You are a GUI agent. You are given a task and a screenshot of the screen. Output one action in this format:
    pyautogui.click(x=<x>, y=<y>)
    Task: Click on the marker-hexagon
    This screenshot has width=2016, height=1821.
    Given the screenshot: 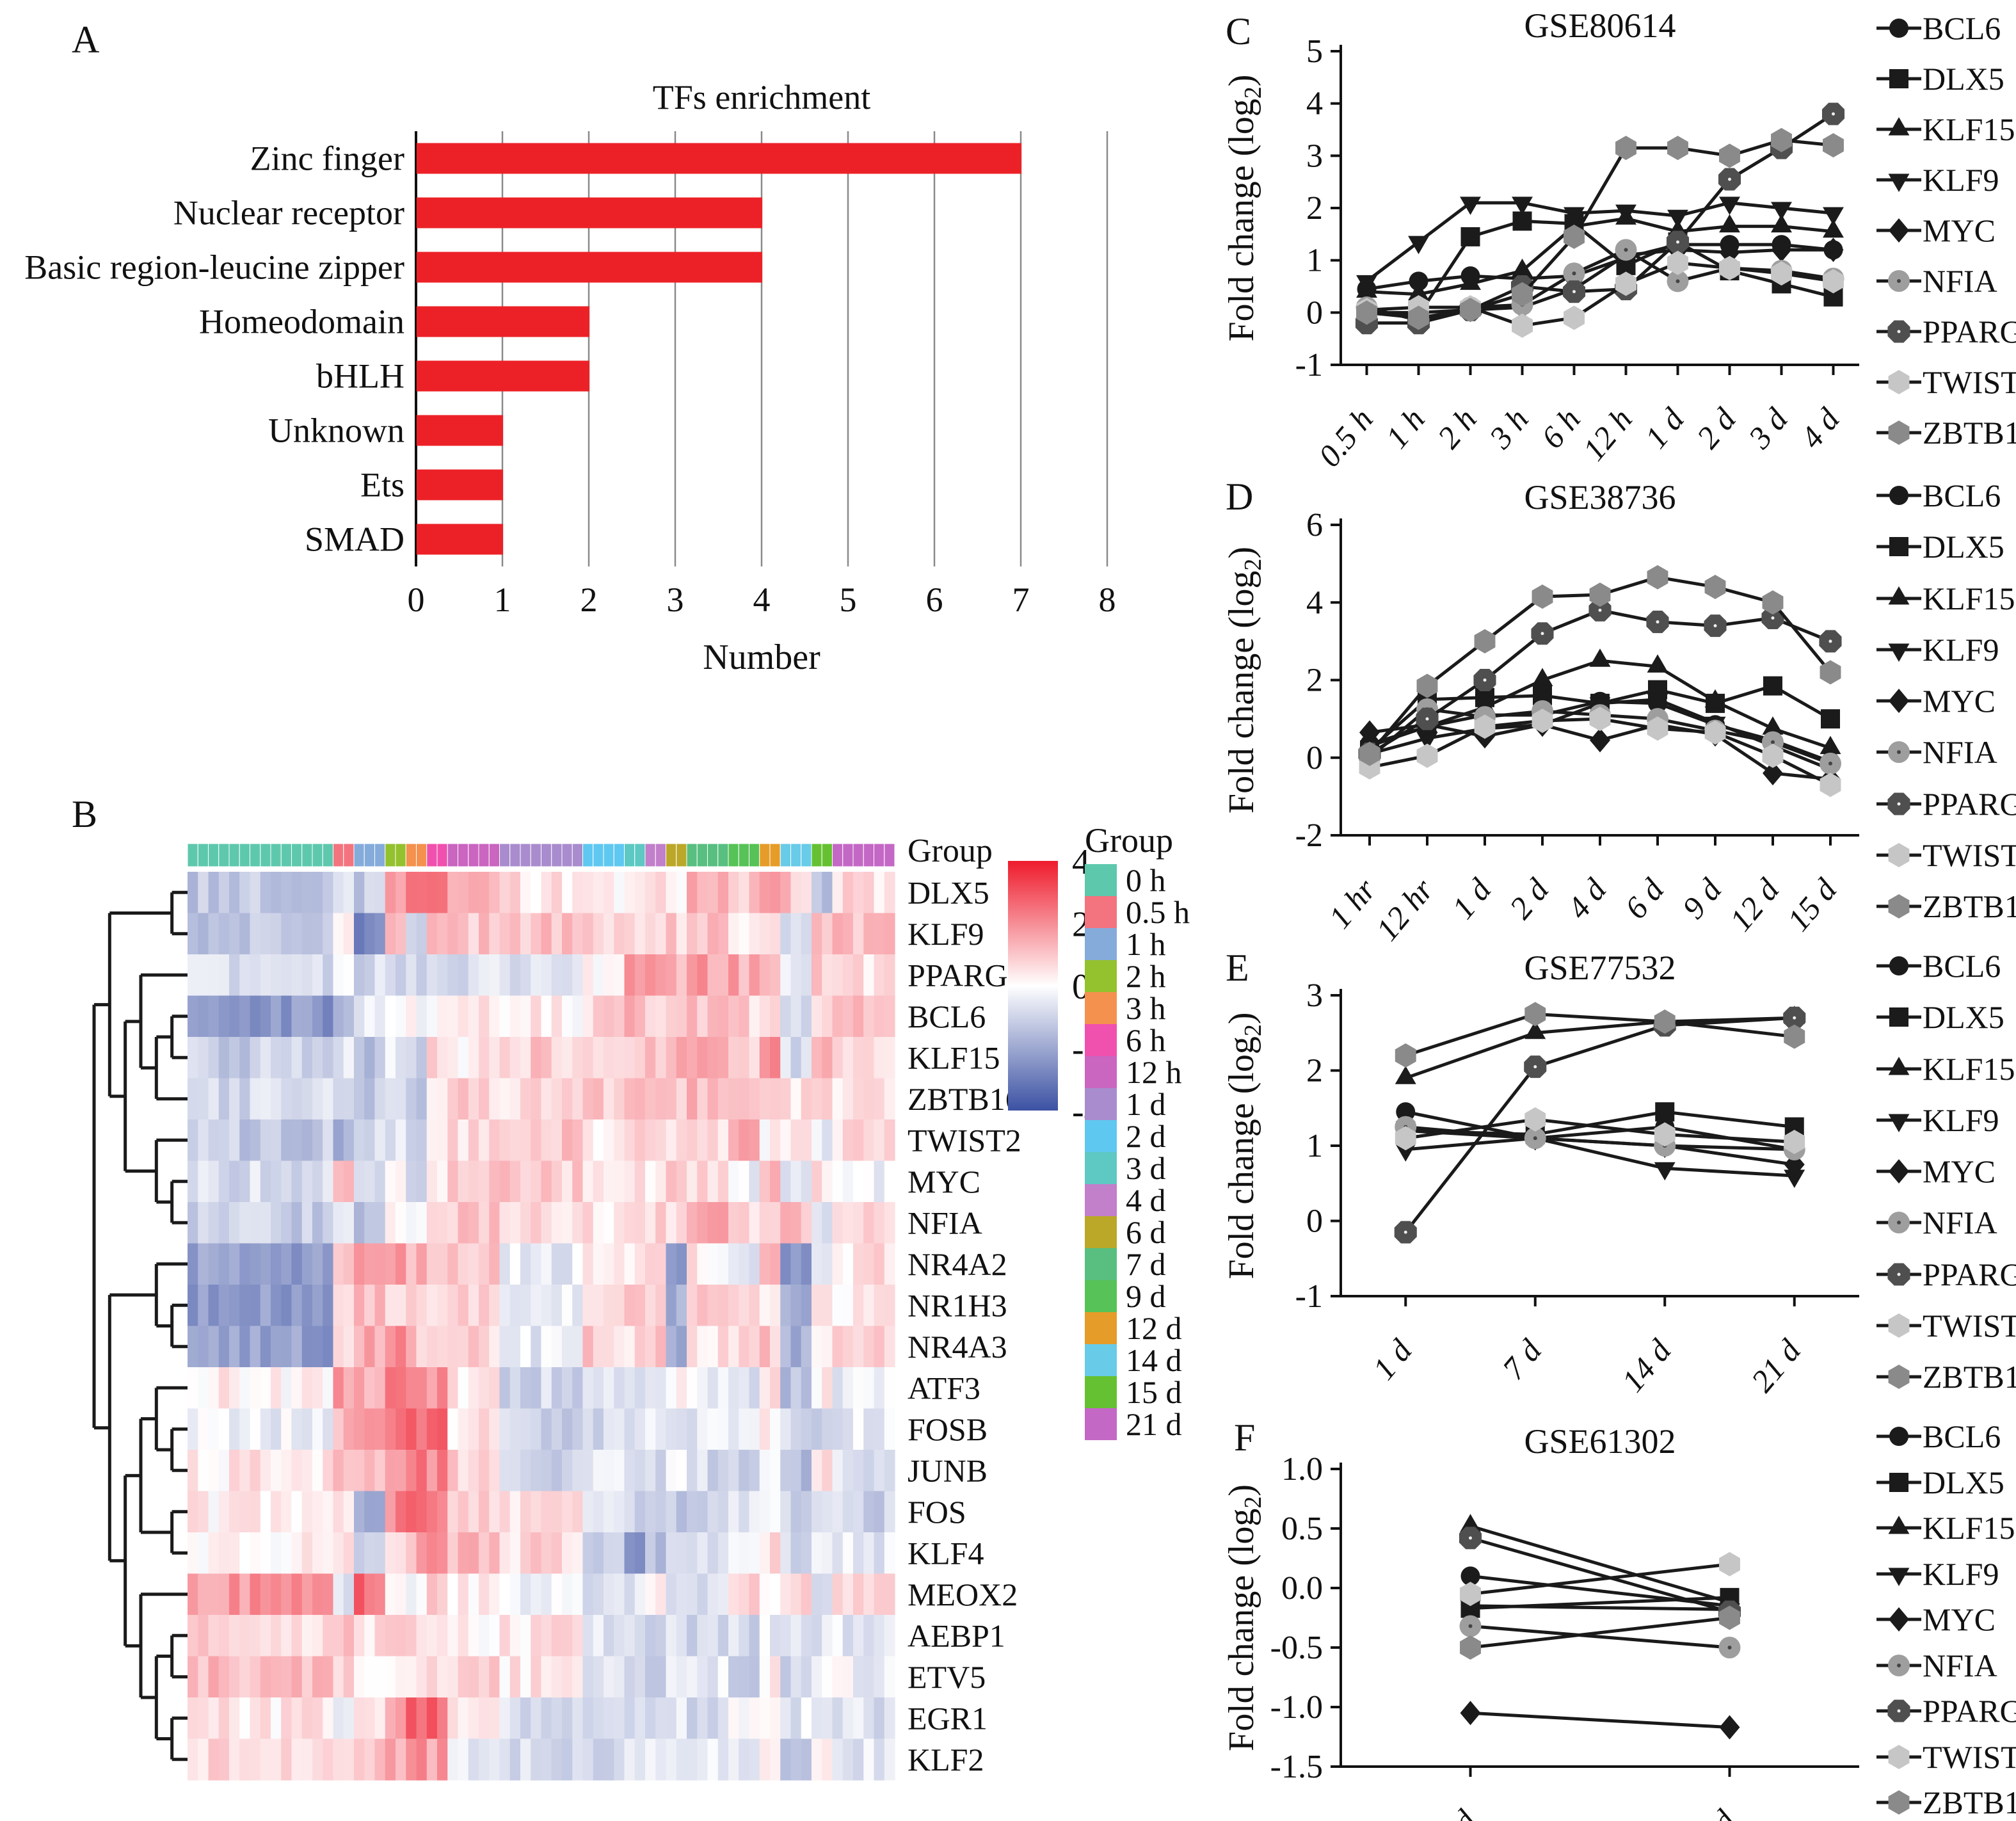 What is the action you would take?
    pyautogui.click(x=1405, y=1138)
    